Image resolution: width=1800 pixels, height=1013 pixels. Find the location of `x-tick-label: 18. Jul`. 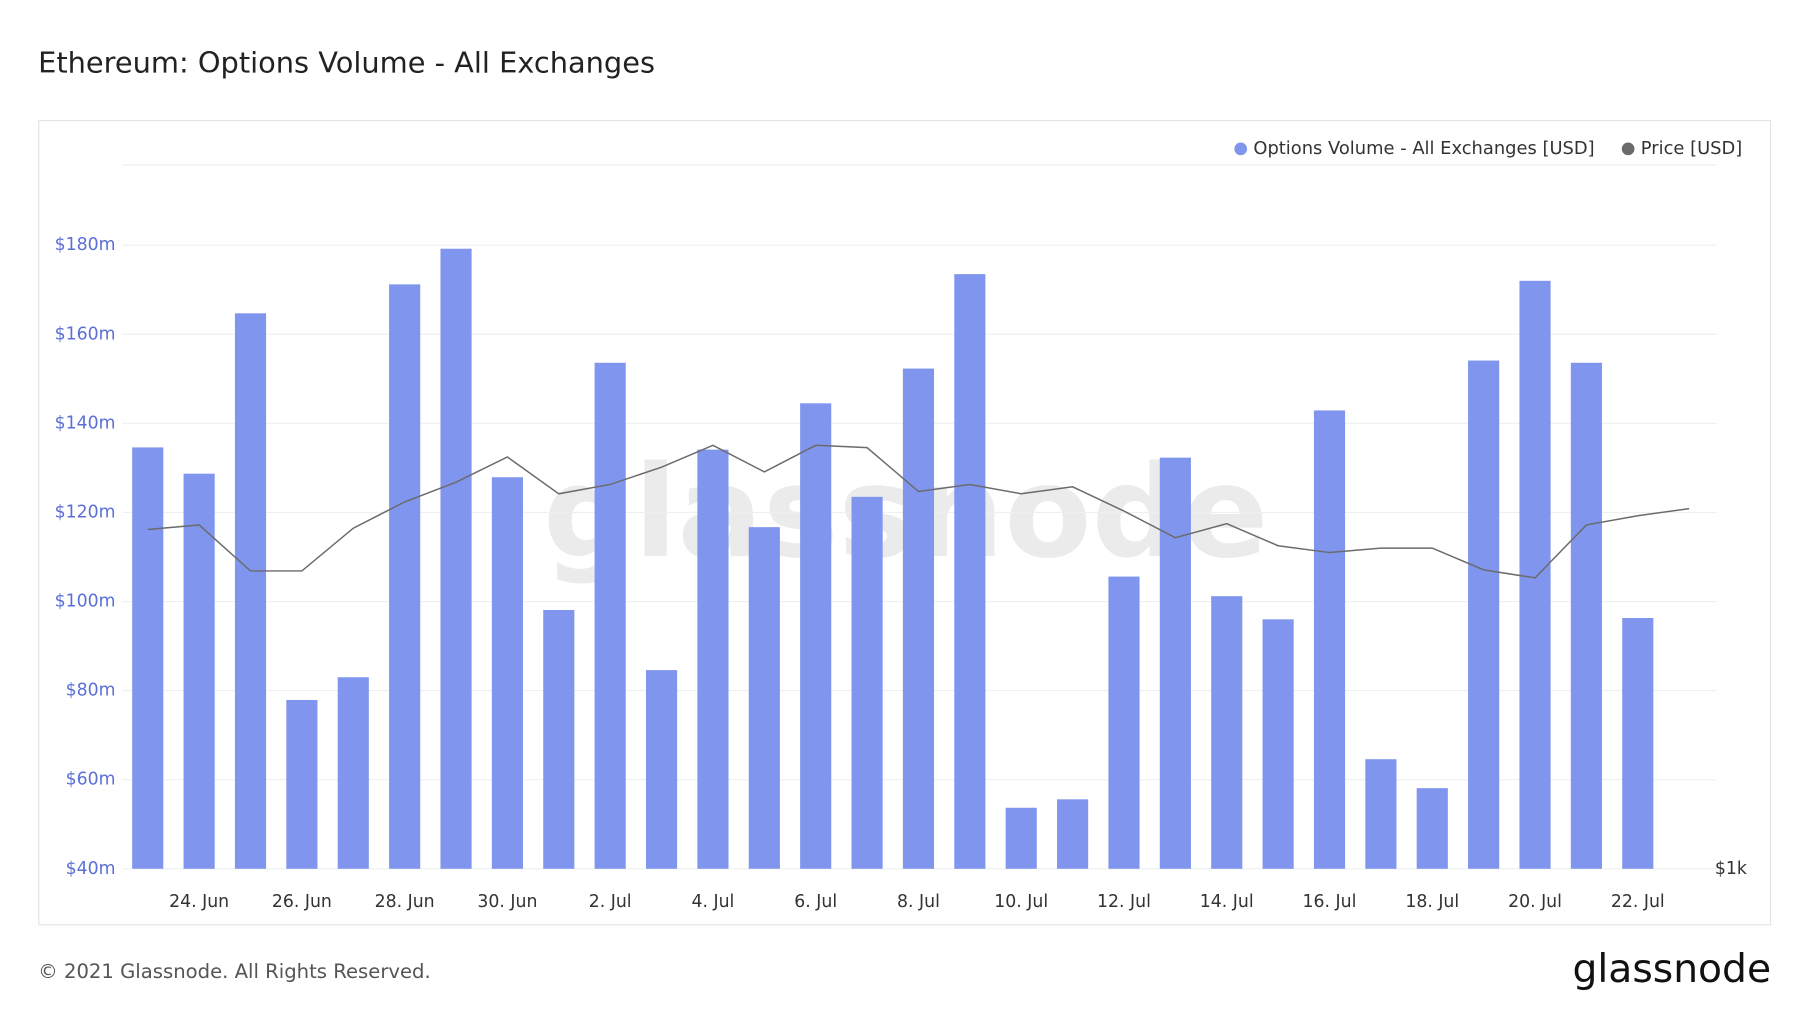

x-tick-label: 18. Jul is located at coordinates (1432, 902).